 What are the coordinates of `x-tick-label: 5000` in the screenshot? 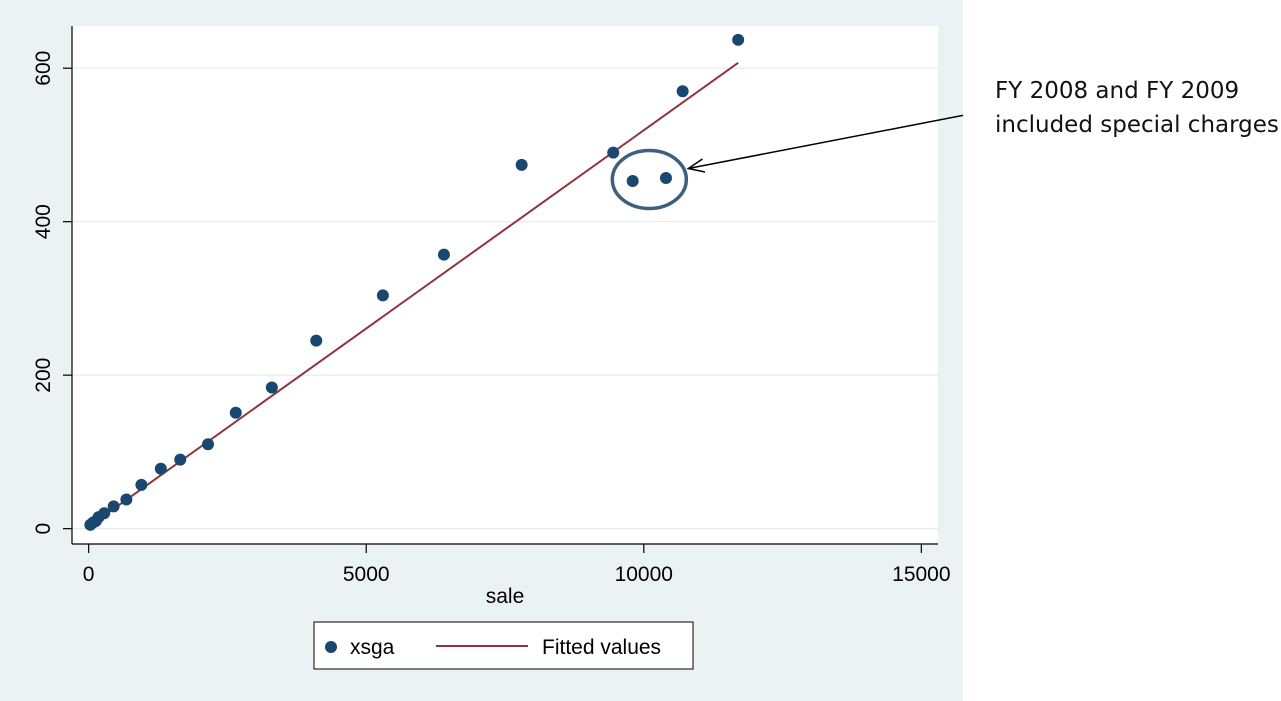 It's located at (366, 574).